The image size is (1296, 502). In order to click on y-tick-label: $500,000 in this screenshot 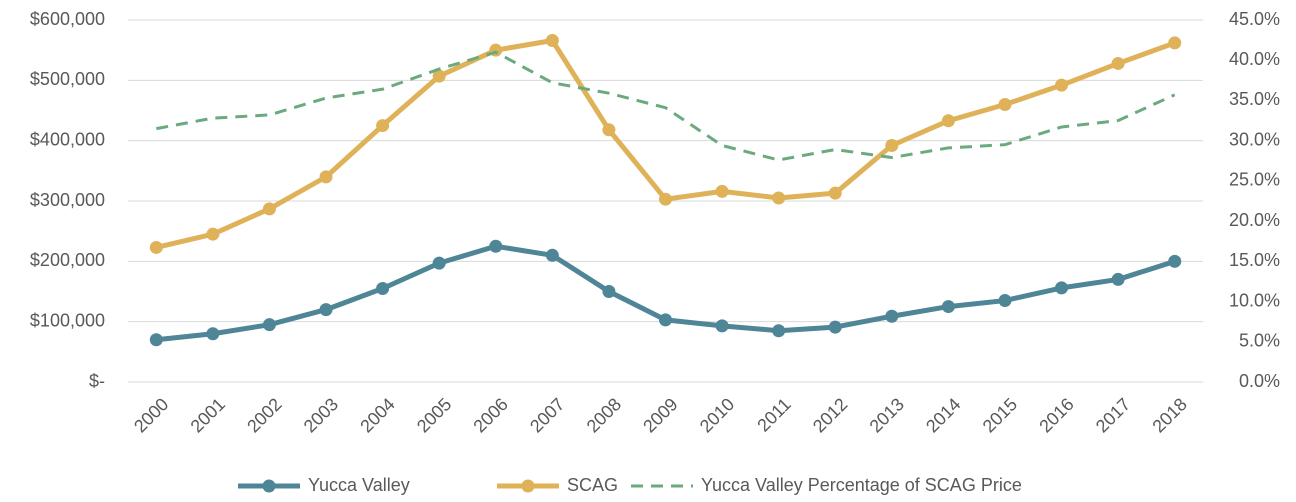, I will do `click(67, 79)`.